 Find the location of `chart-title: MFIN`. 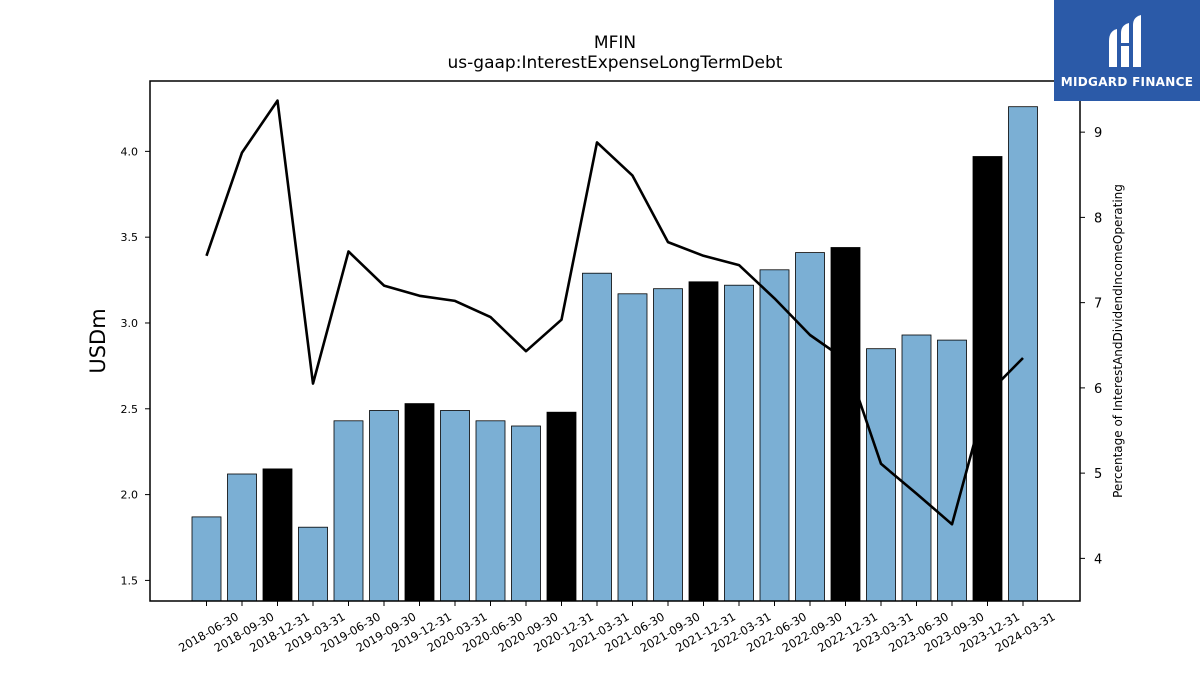

chart-title: MFIN is located at coordinates (615, 43).